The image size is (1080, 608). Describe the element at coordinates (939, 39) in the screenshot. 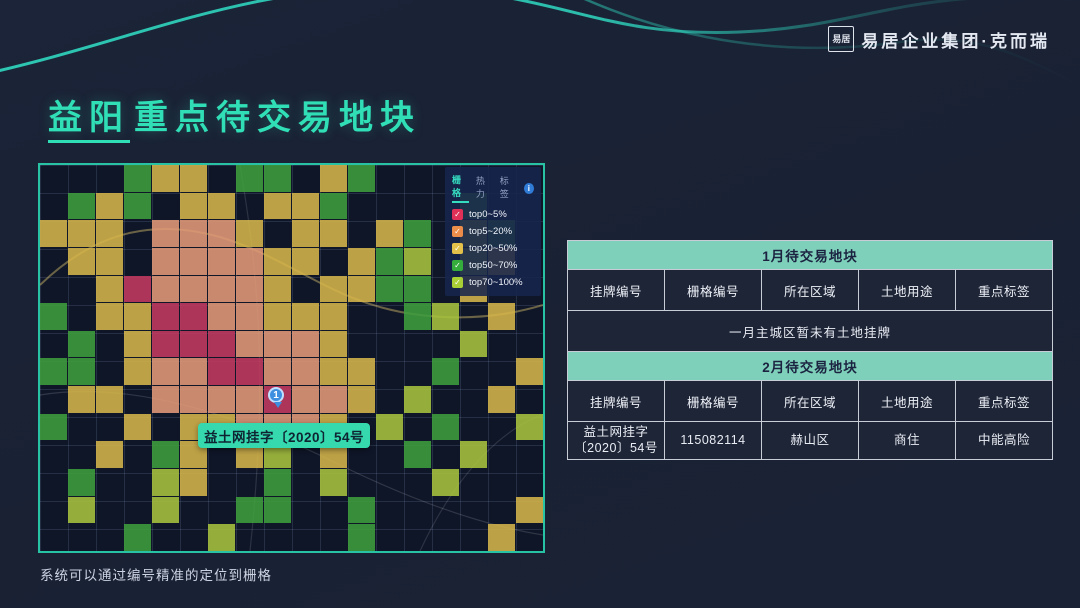

I see `company-logo: 易居 易居企业集团·克而瑞` at that location.